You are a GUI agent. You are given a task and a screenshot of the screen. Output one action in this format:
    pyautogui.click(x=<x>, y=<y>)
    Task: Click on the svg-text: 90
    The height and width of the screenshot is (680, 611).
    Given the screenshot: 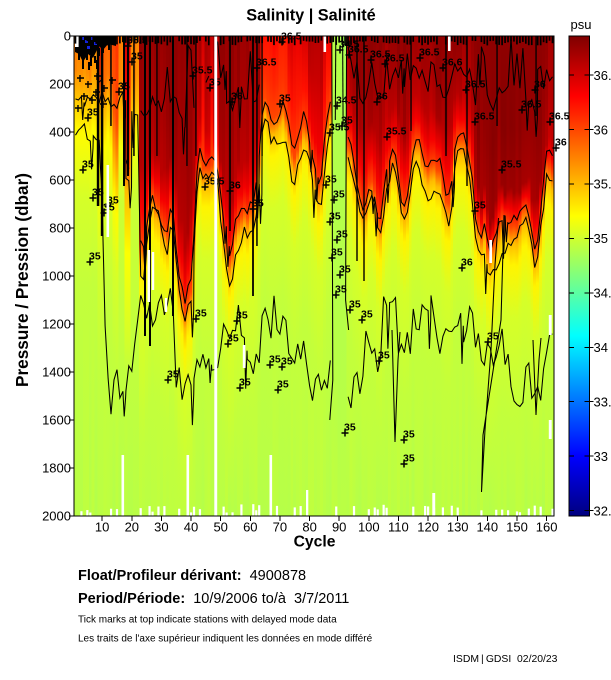 What is the action you would take?
    pyautogui.click(x=339, y=527)
    